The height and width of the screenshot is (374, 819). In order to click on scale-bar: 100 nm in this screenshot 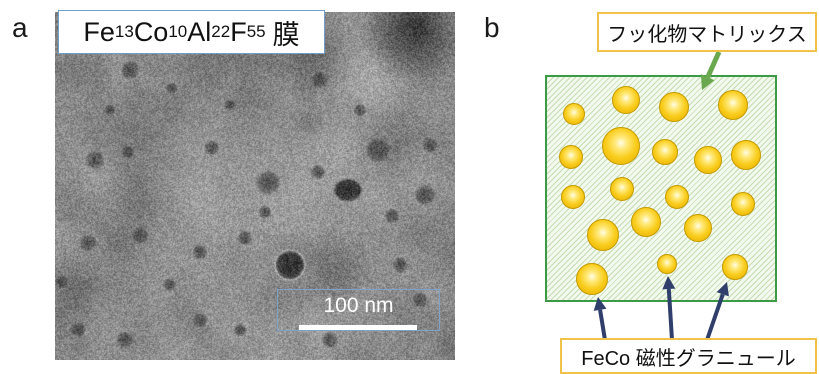, I will do `click(358, 310)`.